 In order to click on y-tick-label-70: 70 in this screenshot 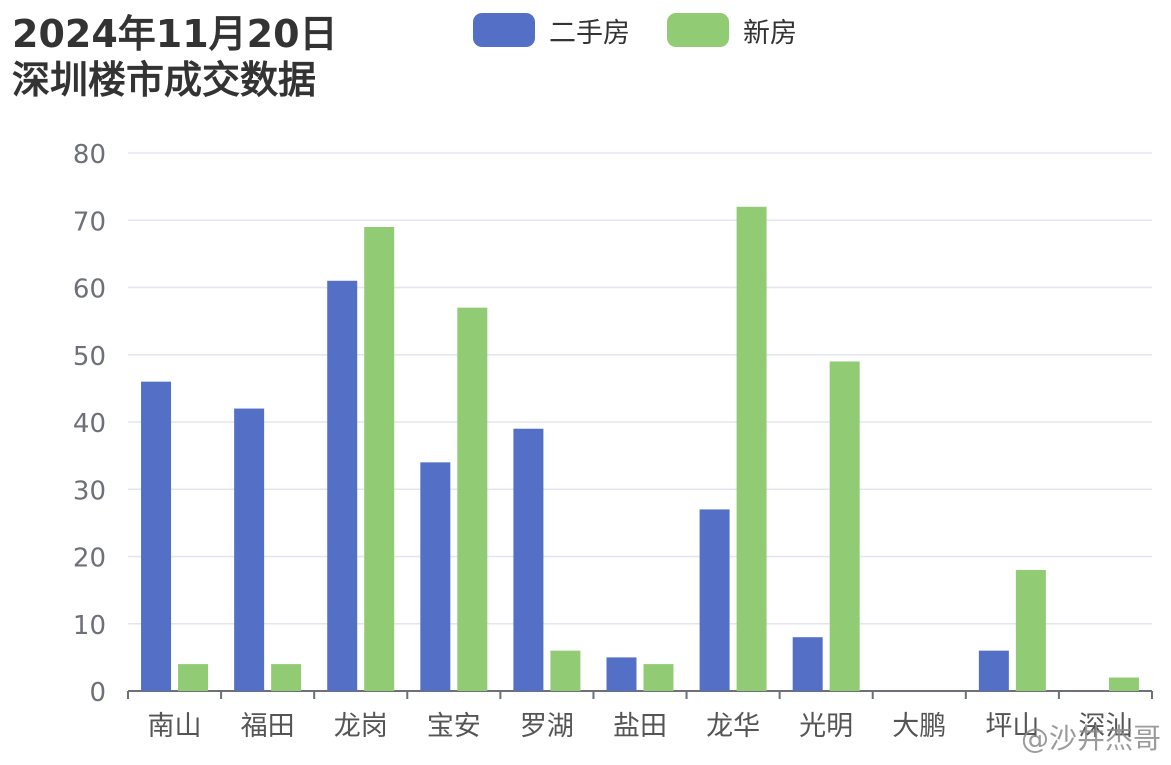, I will do `click(89, 222)`.